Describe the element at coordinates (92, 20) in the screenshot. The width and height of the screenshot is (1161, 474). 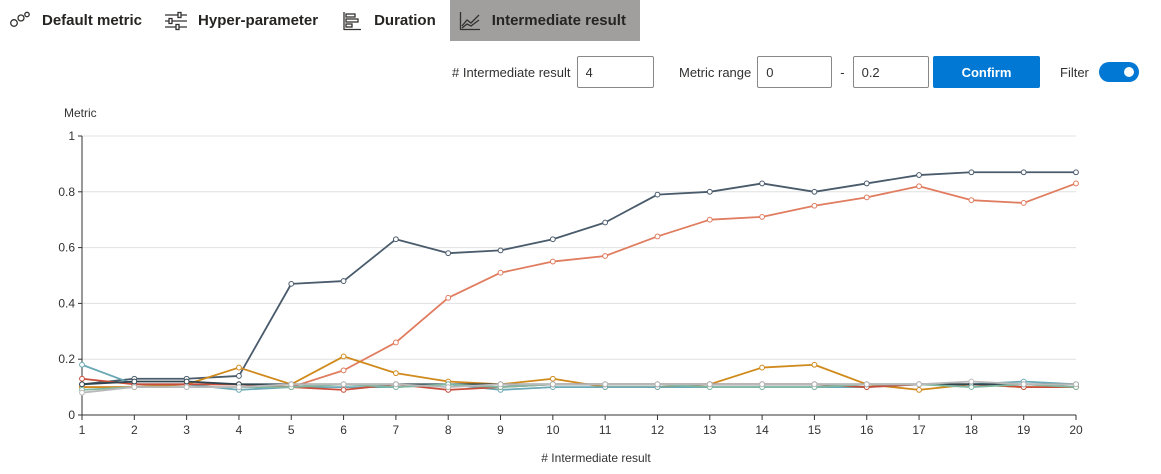
I see `tab-label: Default metric` at that location.